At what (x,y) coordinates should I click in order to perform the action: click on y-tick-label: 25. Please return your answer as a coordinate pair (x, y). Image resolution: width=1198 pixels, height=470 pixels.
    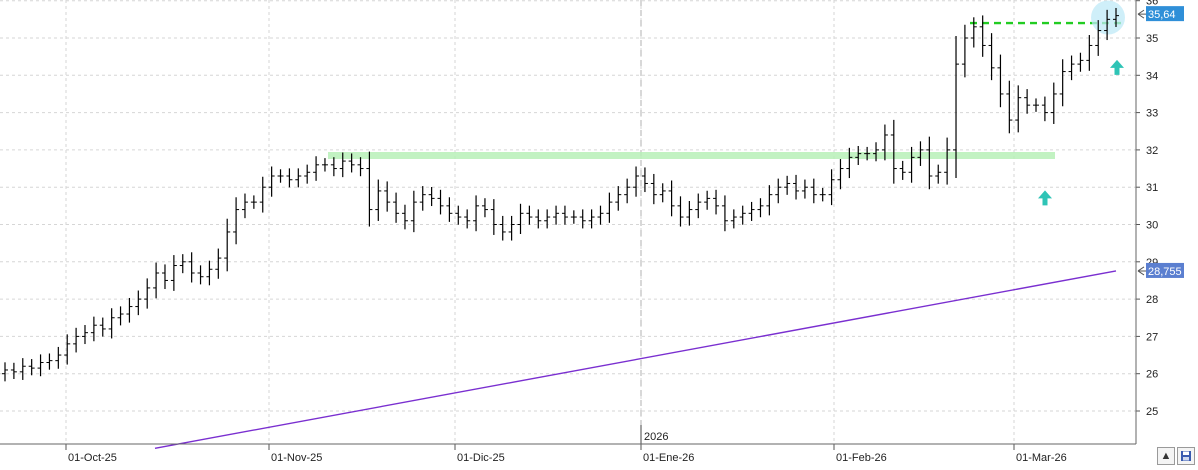
    Looking at the image, I should click on (1152, 412).